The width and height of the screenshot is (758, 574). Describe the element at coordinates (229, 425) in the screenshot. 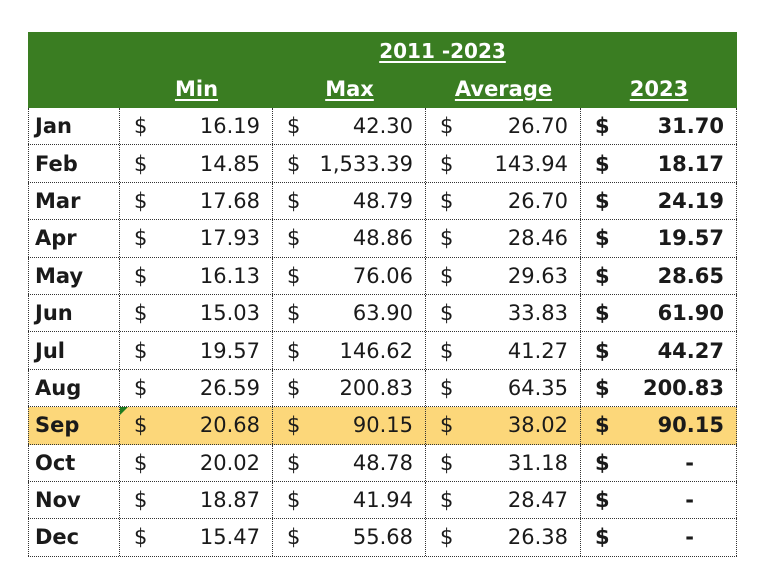

I see `value-text: 20.68` at that location.